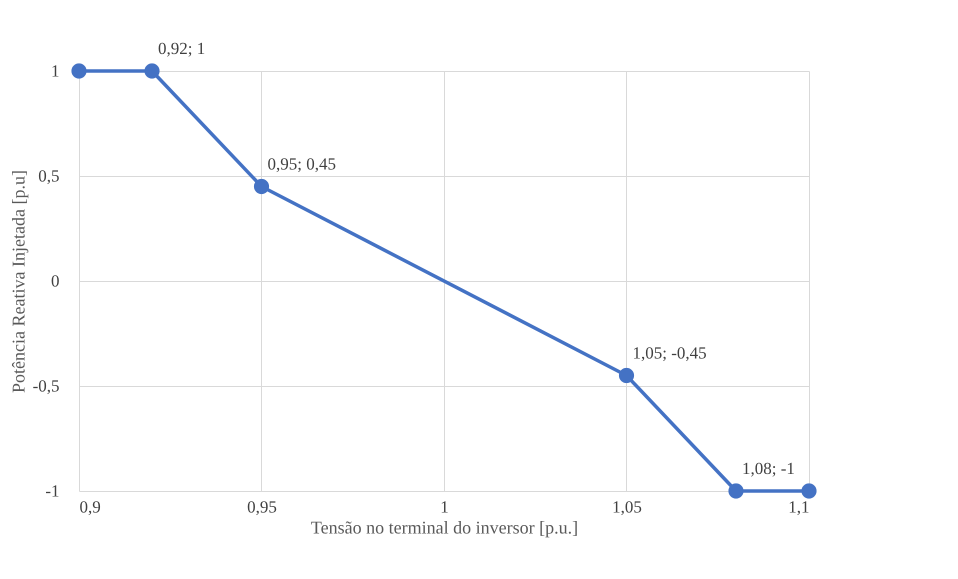 The image size is (958, 579). What do you see at coordinates (444, 507) in the screenshot?
I see `x-tick-label: 1` at bounding box center [444, 507].